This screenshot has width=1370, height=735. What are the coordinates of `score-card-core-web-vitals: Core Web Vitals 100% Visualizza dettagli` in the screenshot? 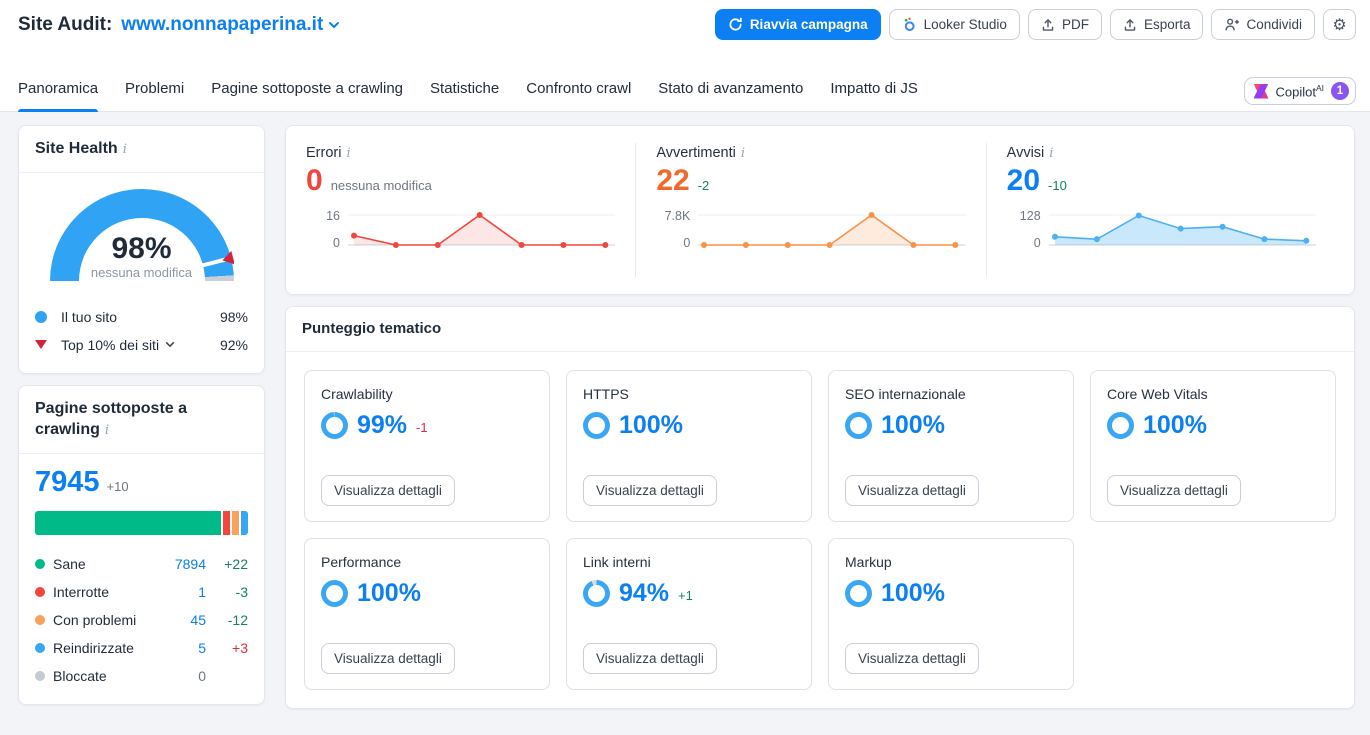 It's located at (1213, 446).